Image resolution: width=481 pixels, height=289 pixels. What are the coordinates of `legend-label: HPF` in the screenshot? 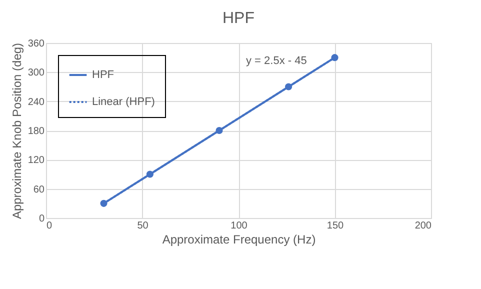 It's located at (103, 75).